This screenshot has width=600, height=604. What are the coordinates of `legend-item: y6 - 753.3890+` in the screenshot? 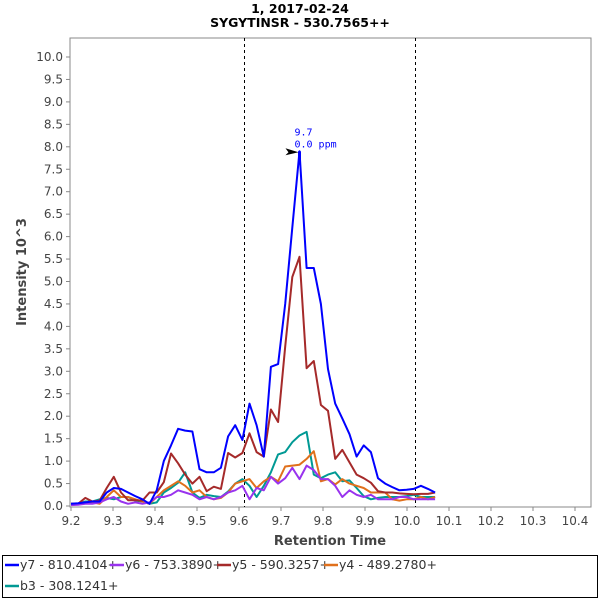 It's located at (166, 564).